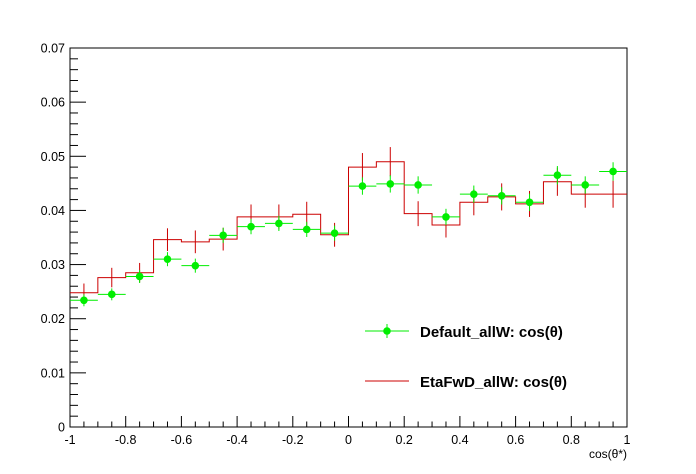  Describe the element at coordinates (53, 211) in the screenshot. I see `y-tick-label: 0.04` at that location.